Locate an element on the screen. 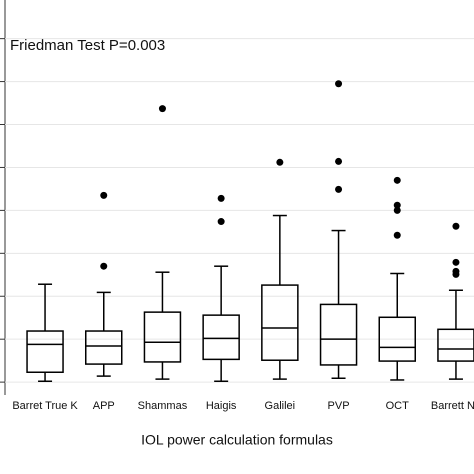 The width and height of the screenshot is (474, 474). x-tick-label: OCT is located at coordinates (398, 406).